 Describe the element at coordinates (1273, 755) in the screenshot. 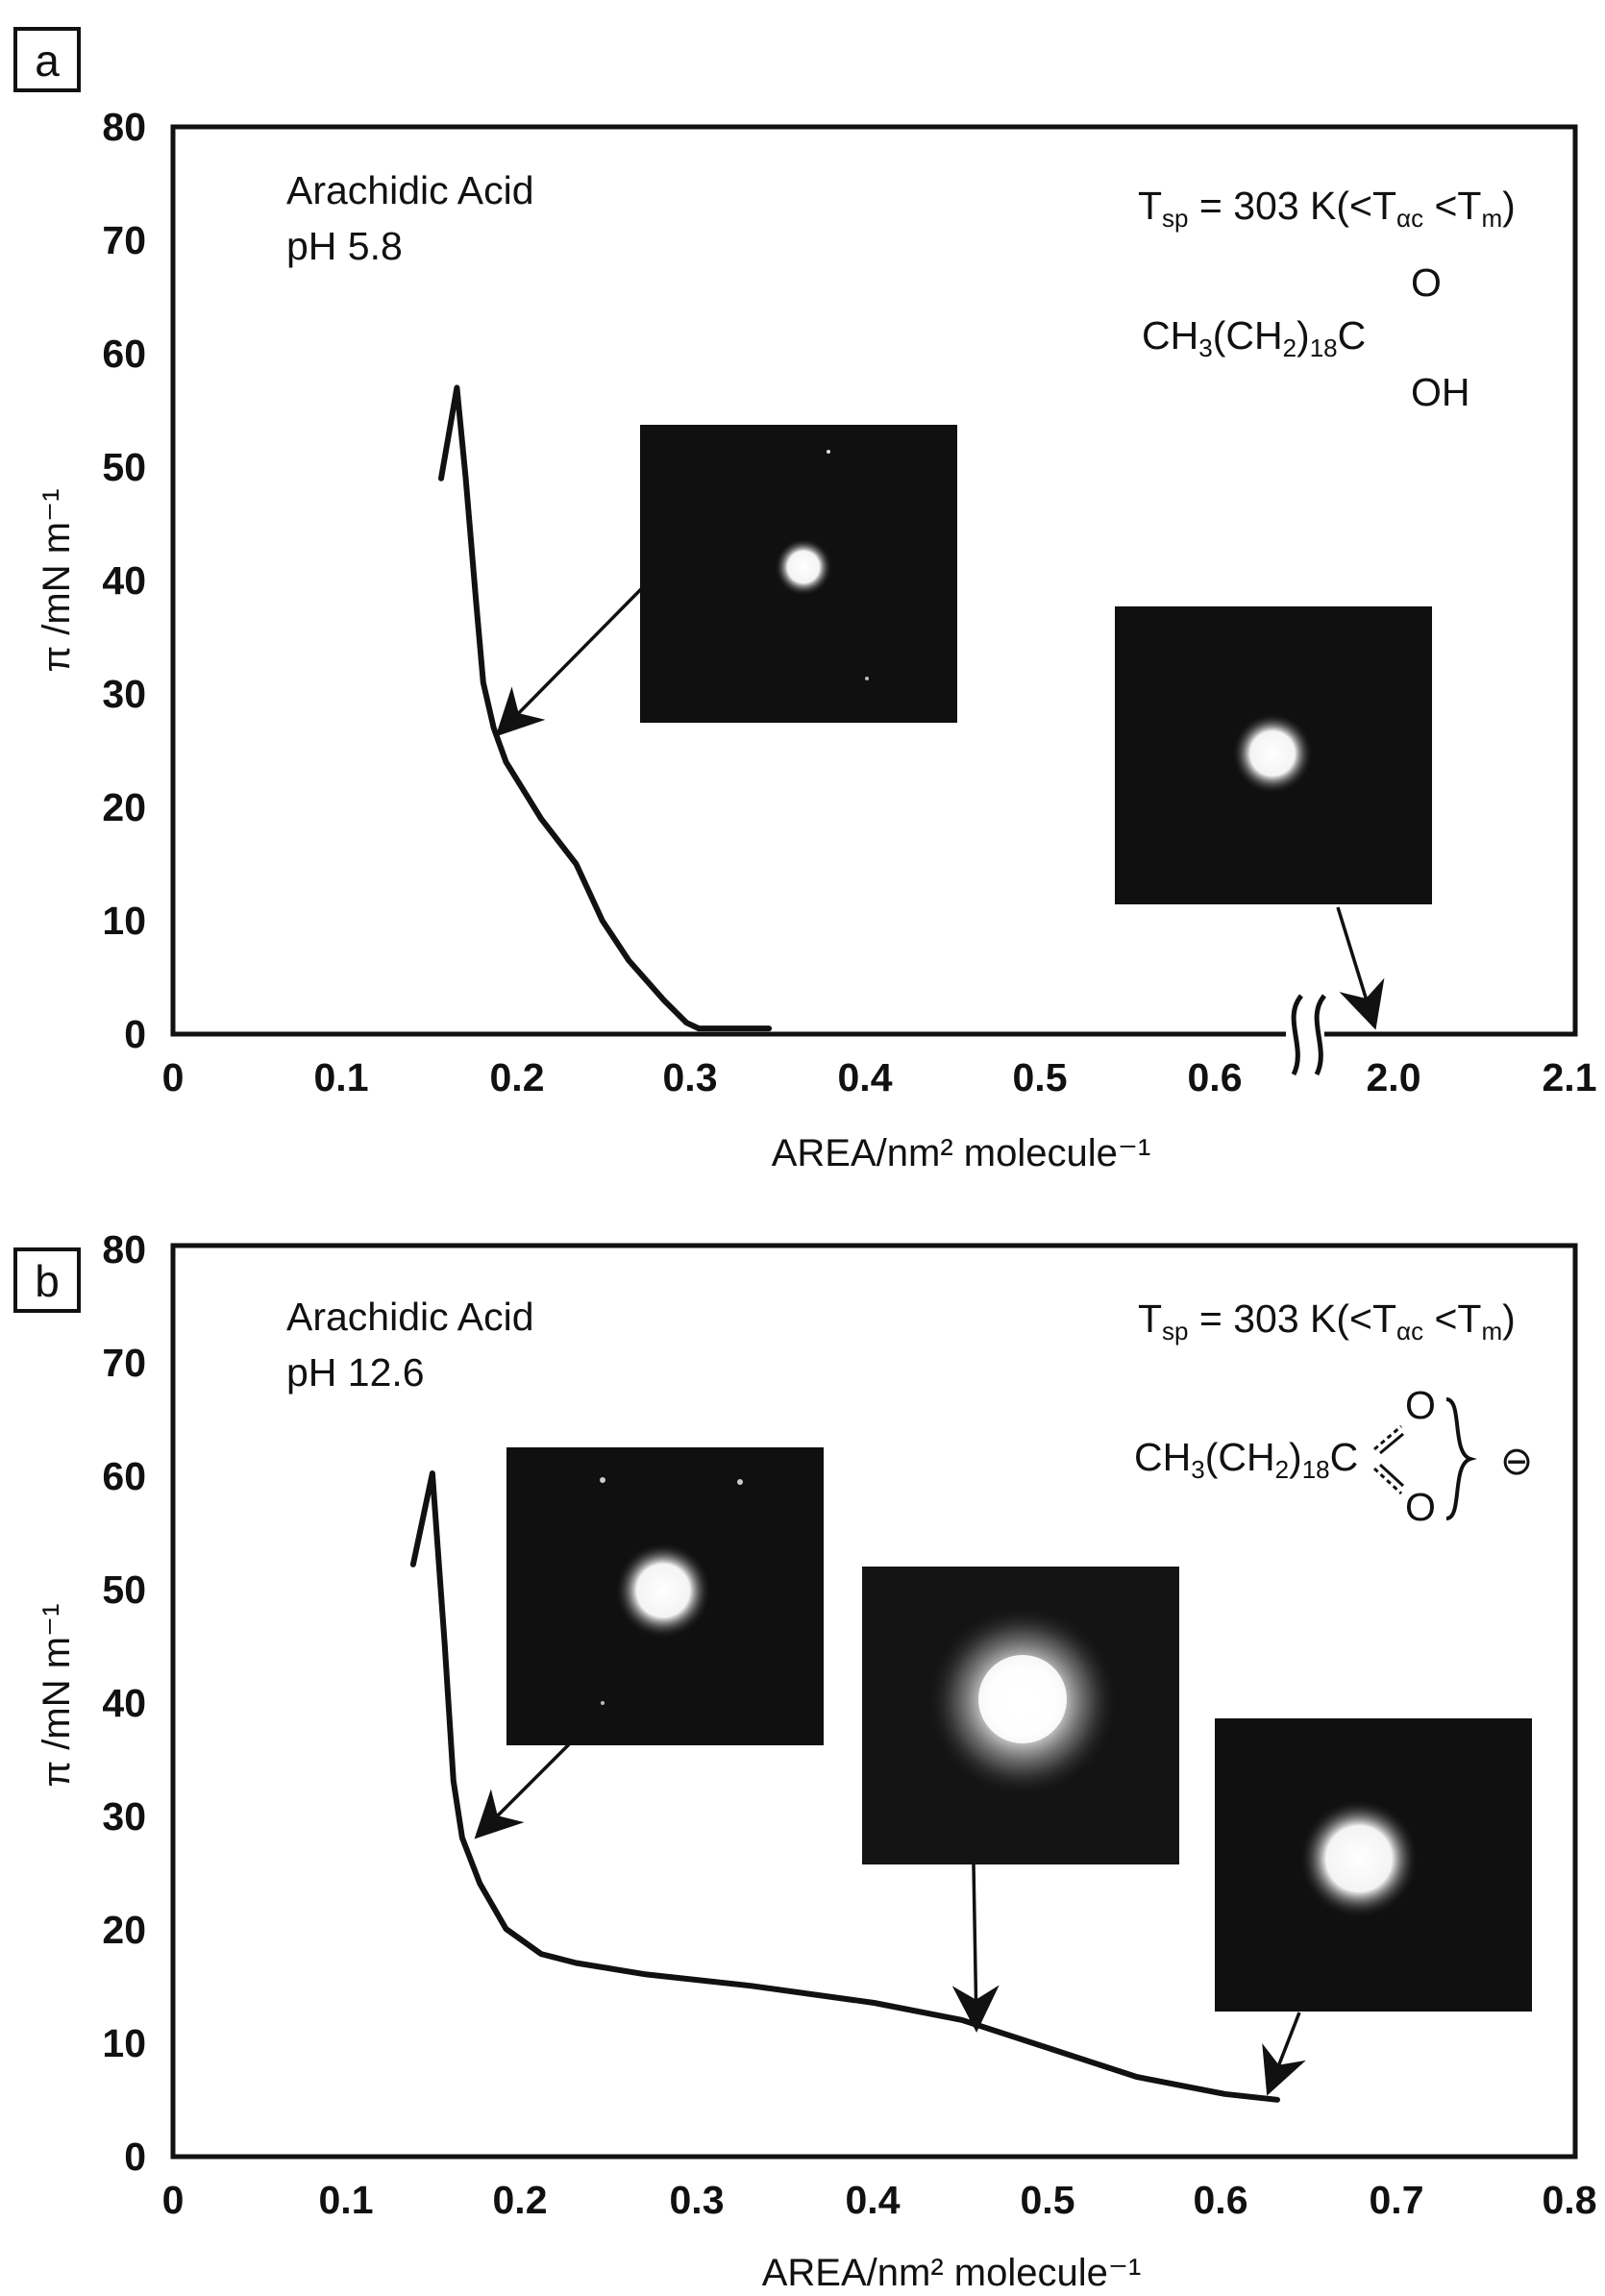

I see `diffraction-inset-a2` at that location.